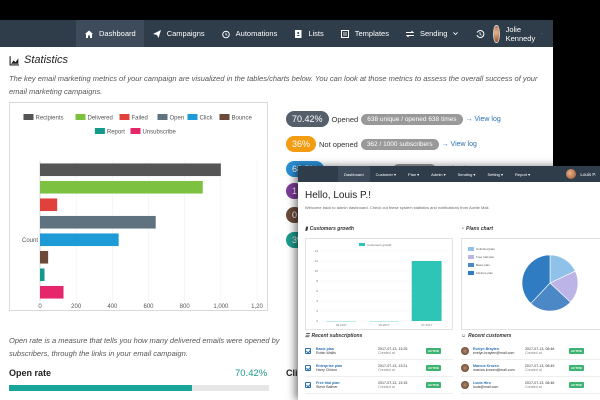 This screenshot has width=600, height=400. What do you see at coordinates (588, 174) in the screenshot?
I see `user-name: Louis P.` at bounding box center [588, 174].